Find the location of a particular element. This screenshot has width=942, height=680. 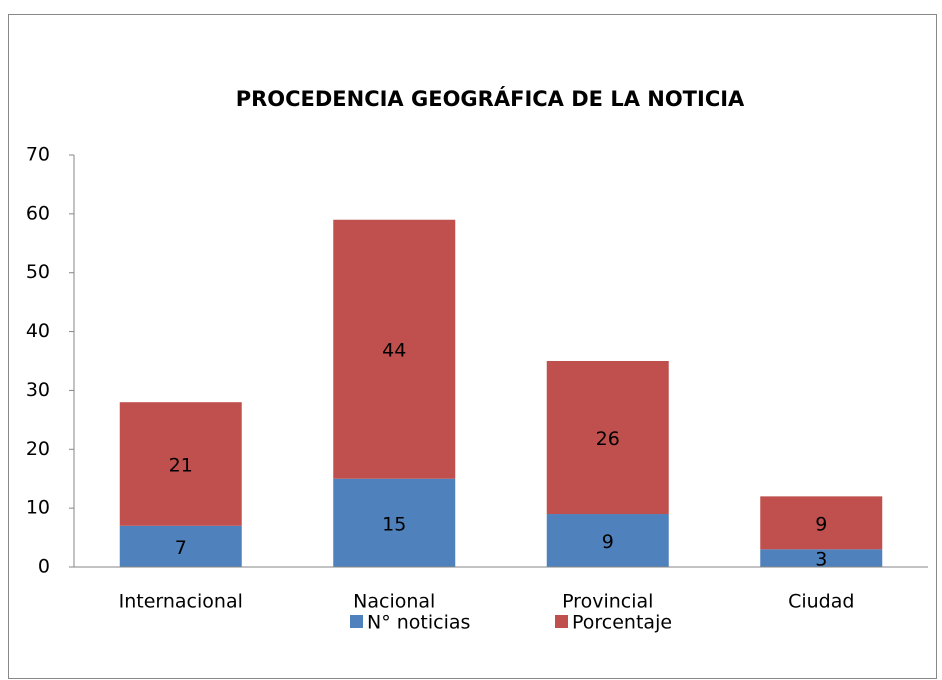

x-tick-label: Provincial is located at coordinates (607, 602).